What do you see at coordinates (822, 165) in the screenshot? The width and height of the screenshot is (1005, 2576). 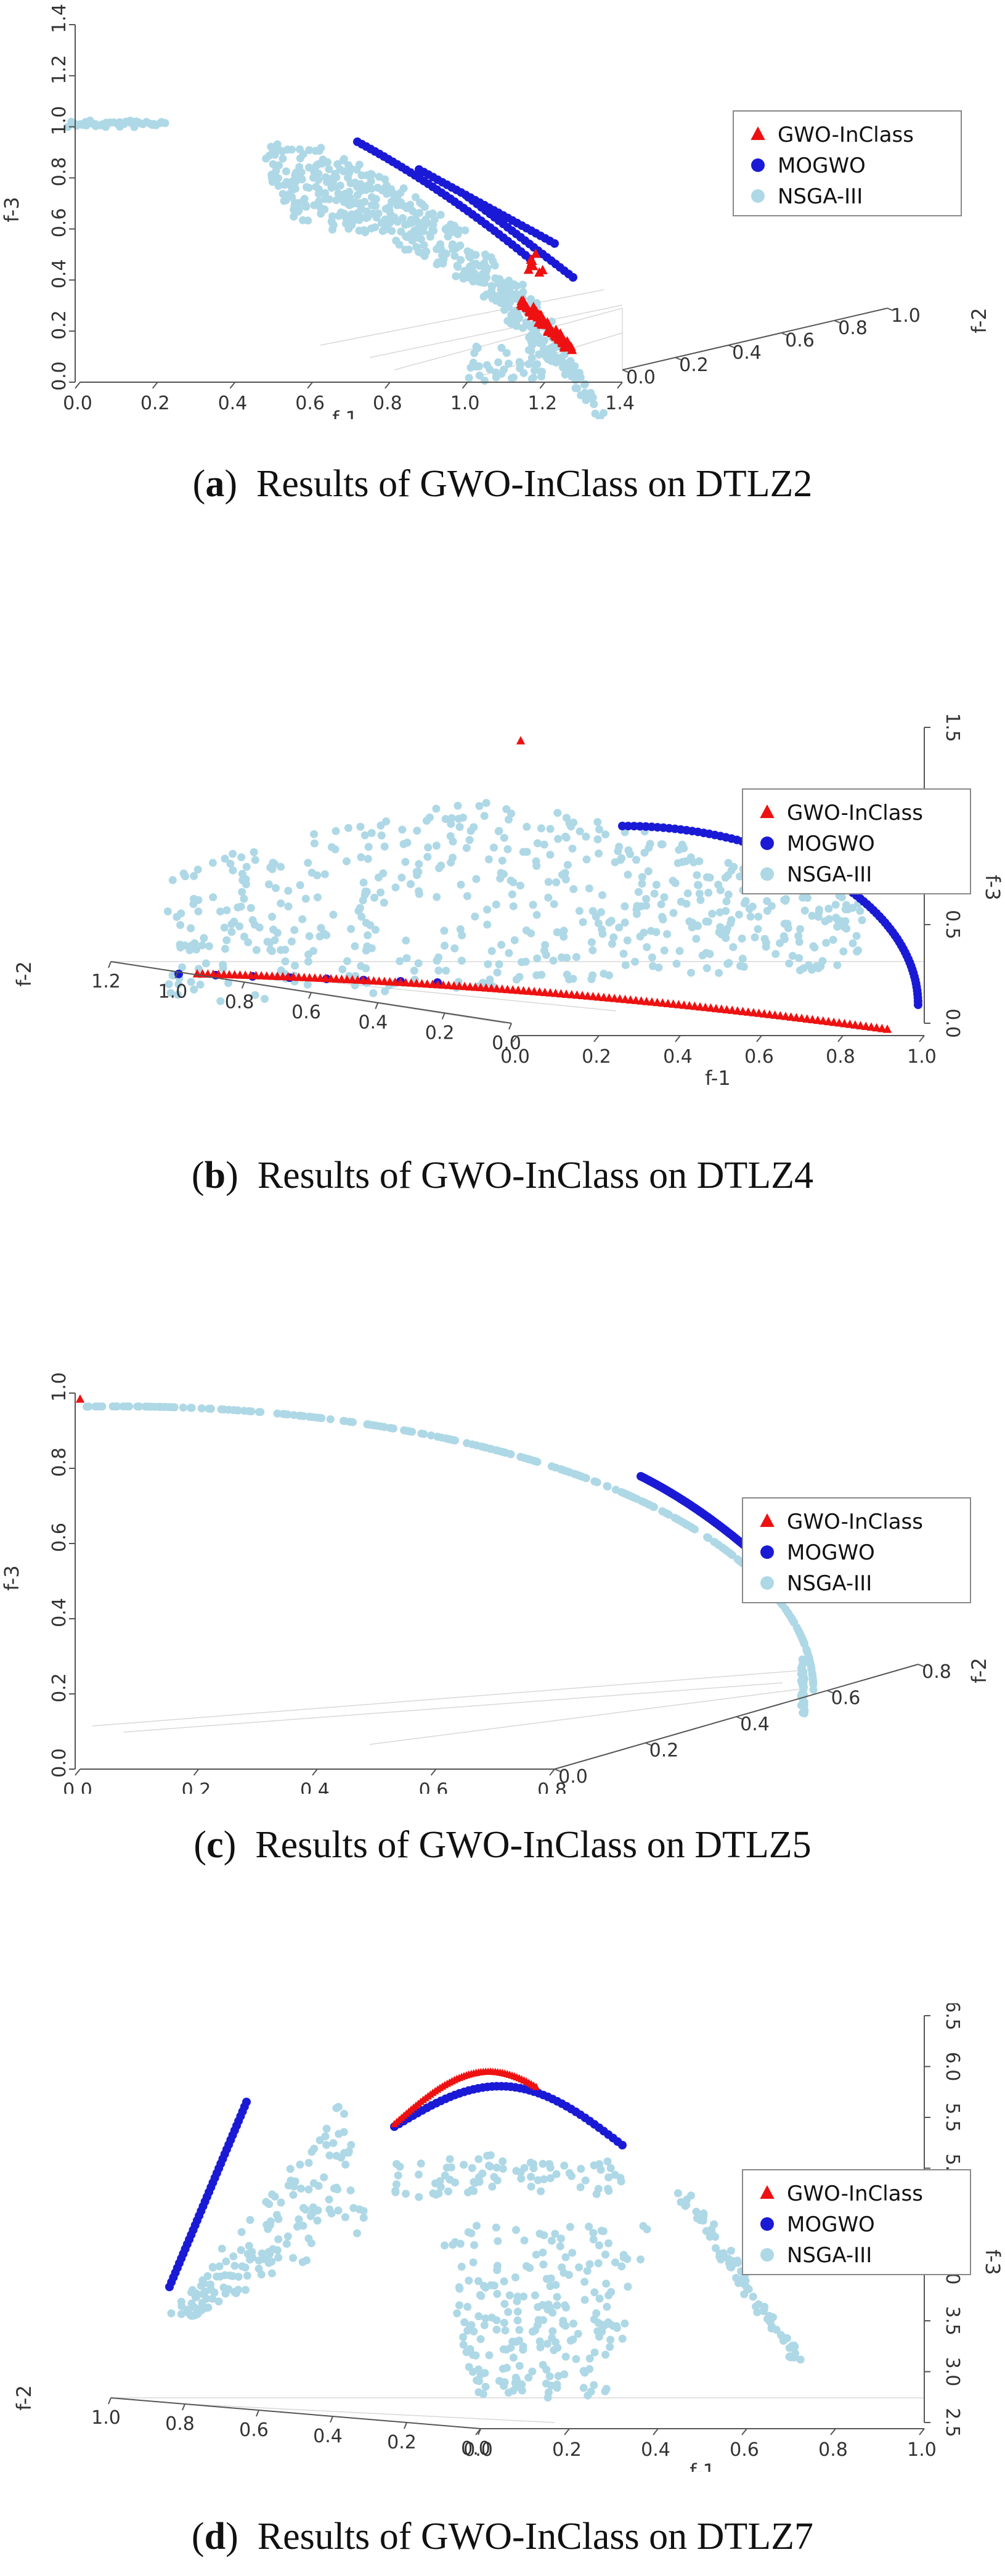 I see `legend-entry: MOGWO` at bounding box center [822, 165].